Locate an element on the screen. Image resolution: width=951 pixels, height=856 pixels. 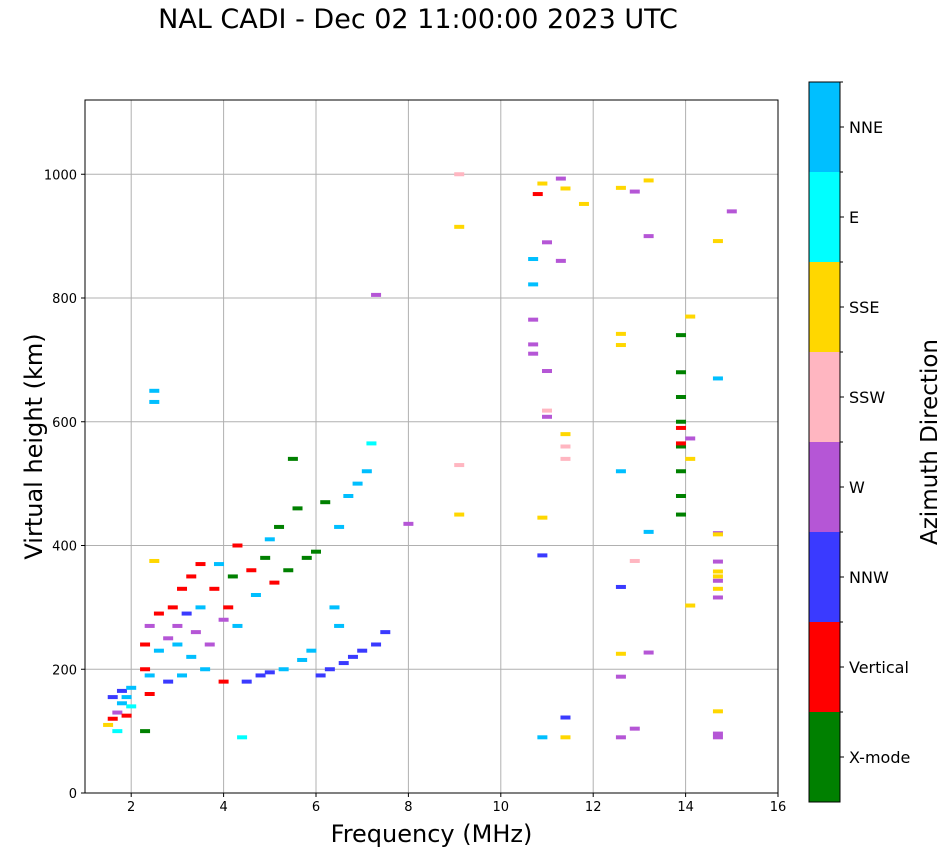
x-tick-label: 6 is located at coordinates (316, 807).